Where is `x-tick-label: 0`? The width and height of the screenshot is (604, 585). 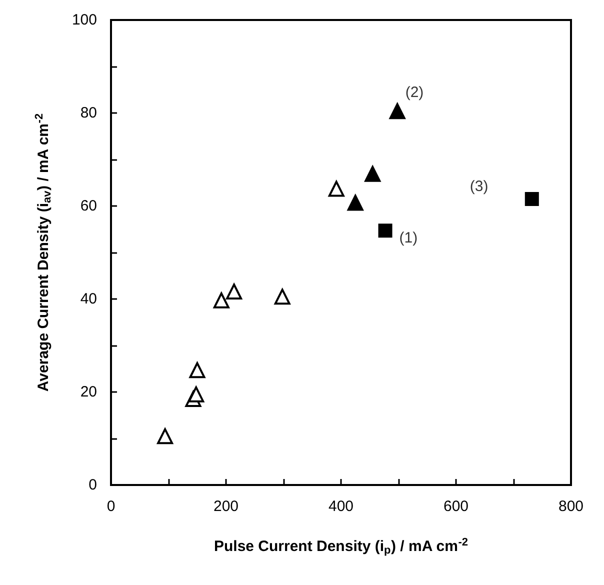 x-tick-label: 0 is located at coordinates (111, 506).